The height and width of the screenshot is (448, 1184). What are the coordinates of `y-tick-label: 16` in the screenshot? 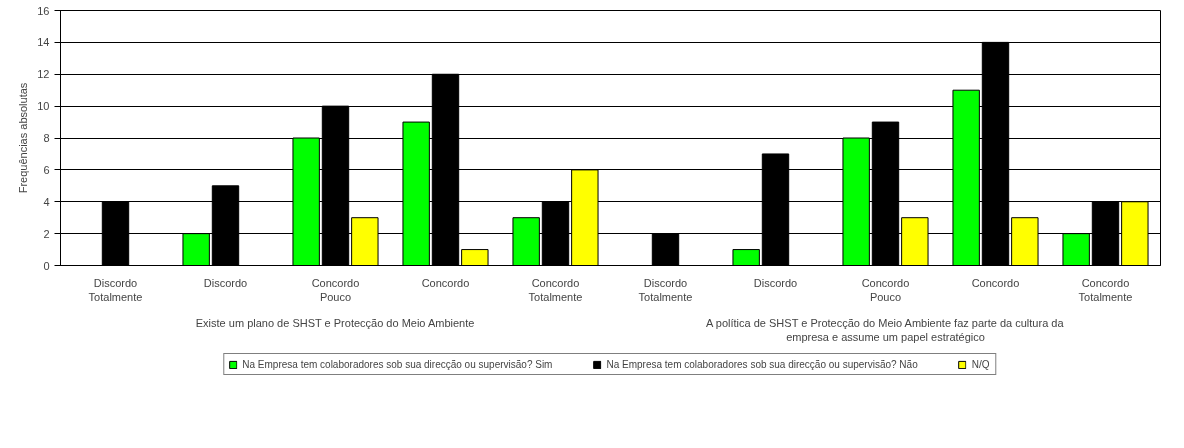 It's located at (43, 10).